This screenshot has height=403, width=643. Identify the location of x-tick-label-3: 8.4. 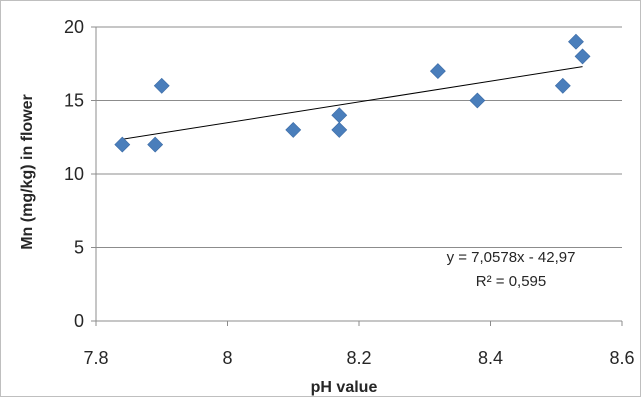
(490, 358).